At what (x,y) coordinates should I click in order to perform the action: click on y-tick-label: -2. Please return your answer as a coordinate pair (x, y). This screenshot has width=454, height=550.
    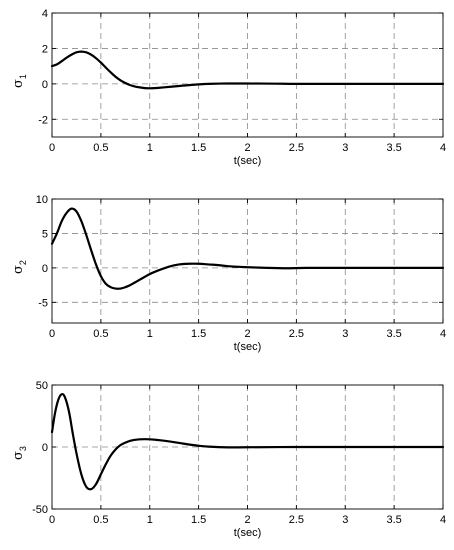
    Looking at the image, I should click on (43, 120).